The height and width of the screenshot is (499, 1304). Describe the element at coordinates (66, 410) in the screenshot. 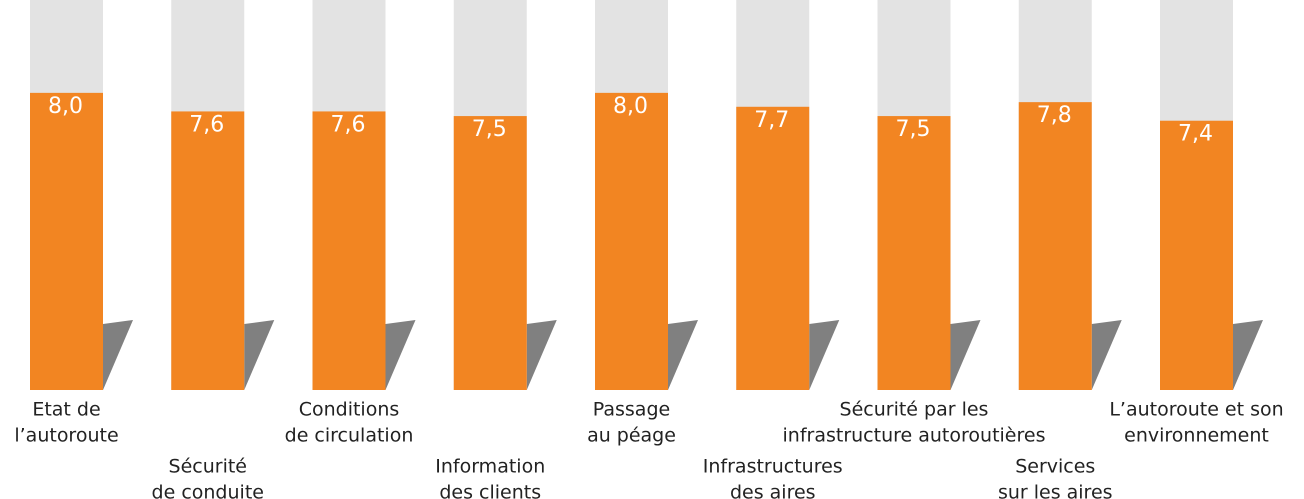

I see `category-label: Etat de` at that location.